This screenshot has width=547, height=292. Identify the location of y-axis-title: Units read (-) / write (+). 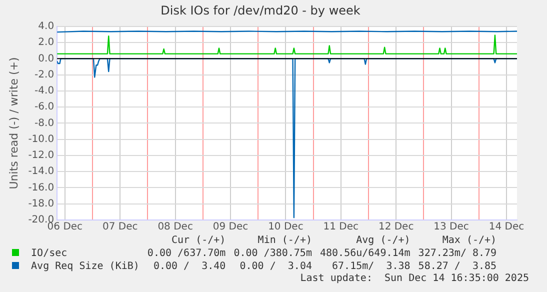
(13, 123).